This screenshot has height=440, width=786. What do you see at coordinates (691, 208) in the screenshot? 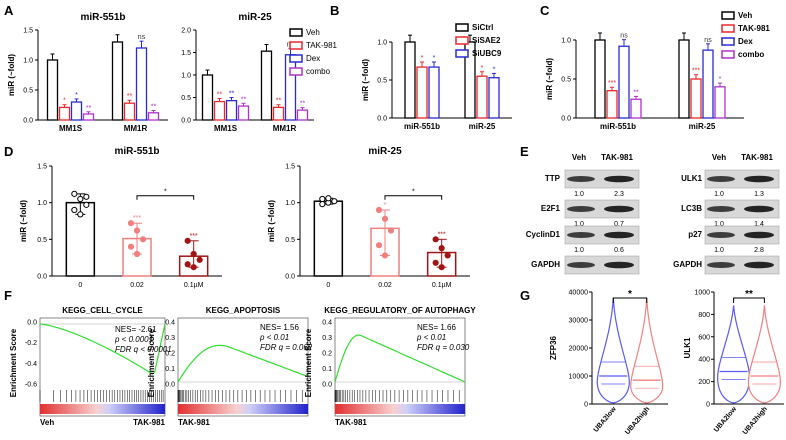
I see `blot-label: LC3B` at bounding box center [691, 208].